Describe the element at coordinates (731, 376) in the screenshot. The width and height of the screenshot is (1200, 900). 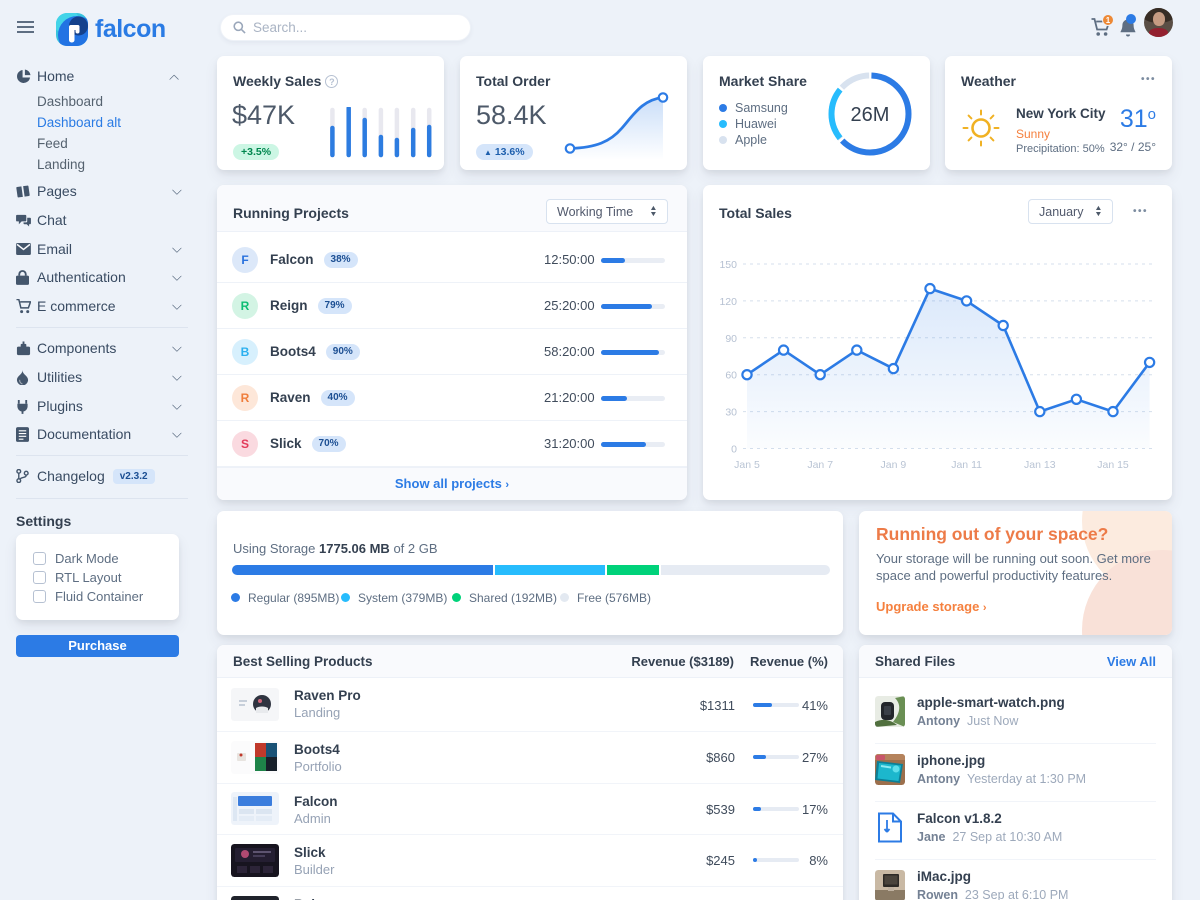
I see `svg-text: 60` at that location.